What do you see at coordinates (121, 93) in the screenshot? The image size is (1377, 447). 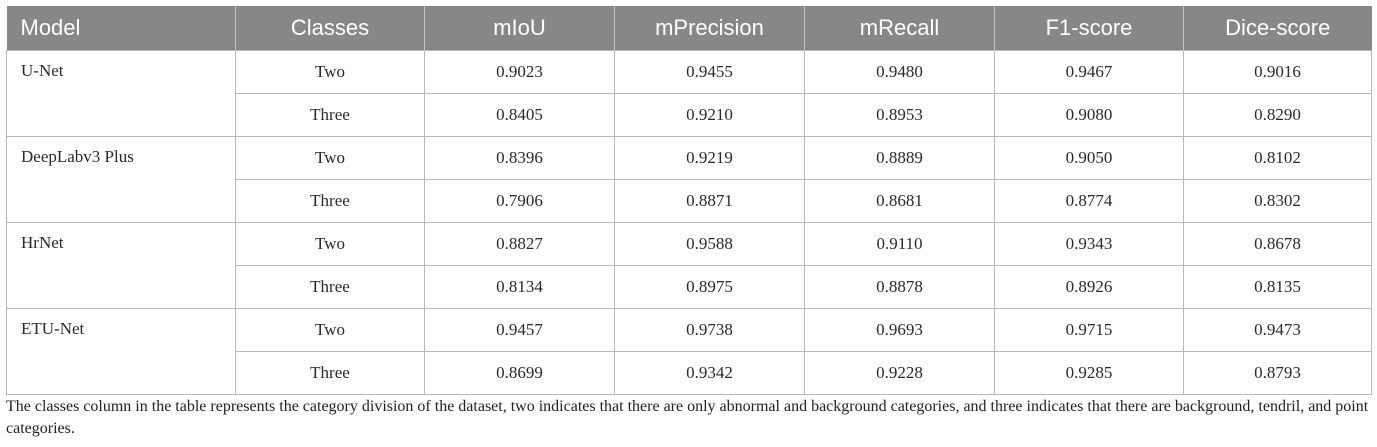 I see `model-name-cell: U-Net` at bounding box center [121, 93].